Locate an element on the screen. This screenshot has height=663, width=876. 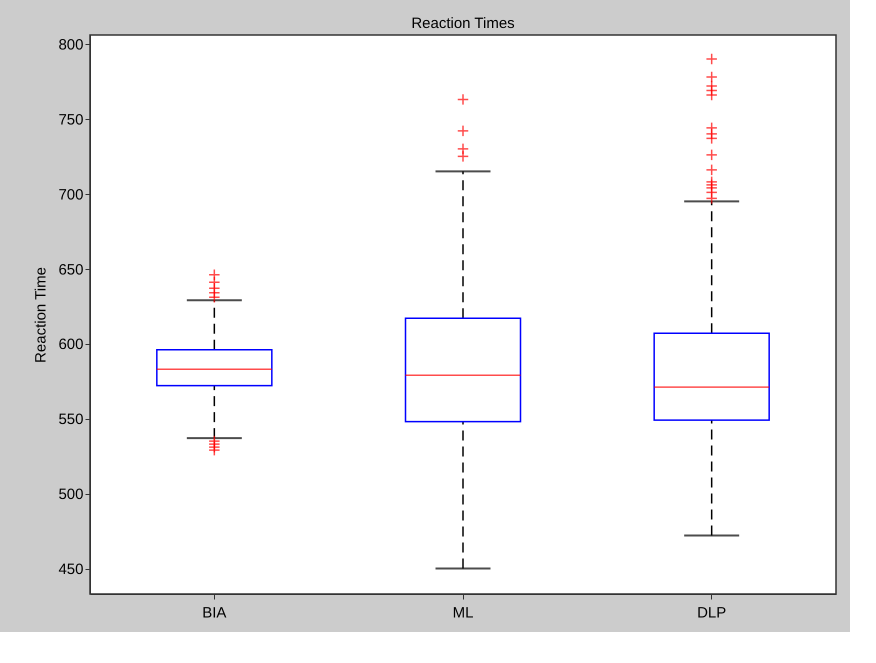
y-tick-label: 450 is located at coordinates (71, 569).